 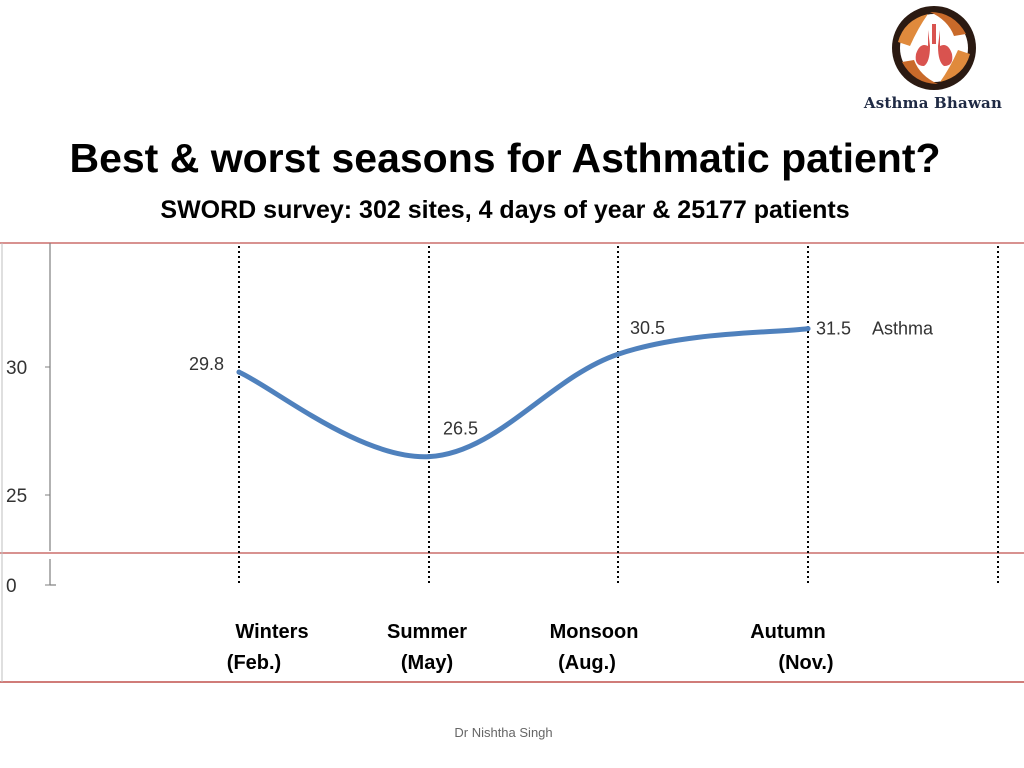 What do you see at coordinates (254, 663) in the screenshot?
I see `x-label-0-1: (Feb.)` at bounding box center [254, 663].